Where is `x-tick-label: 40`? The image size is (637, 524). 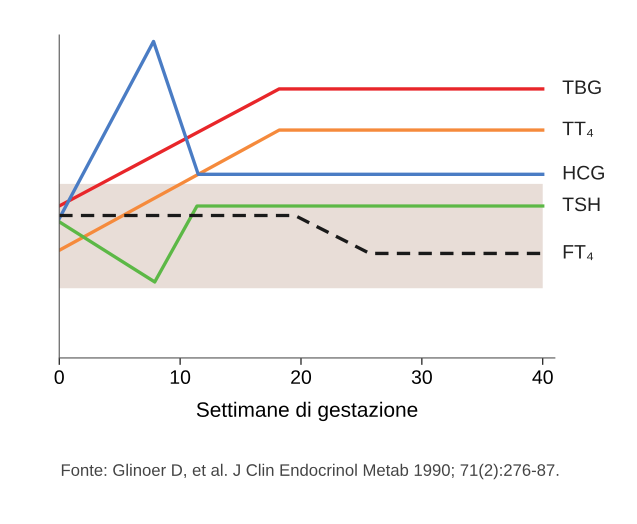 x-tick-label: 40 is located at coordinates (542, 377).